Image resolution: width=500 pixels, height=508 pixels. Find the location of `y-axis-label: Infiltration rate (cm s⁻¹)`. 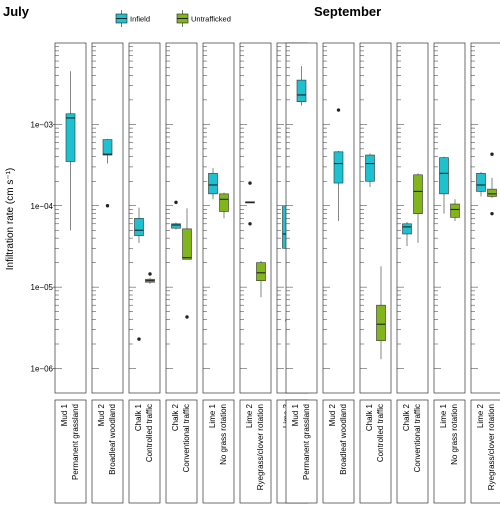

y-axis-label: Infiltration rate (cm s⁻¹) is located at coordinates (10, 219).